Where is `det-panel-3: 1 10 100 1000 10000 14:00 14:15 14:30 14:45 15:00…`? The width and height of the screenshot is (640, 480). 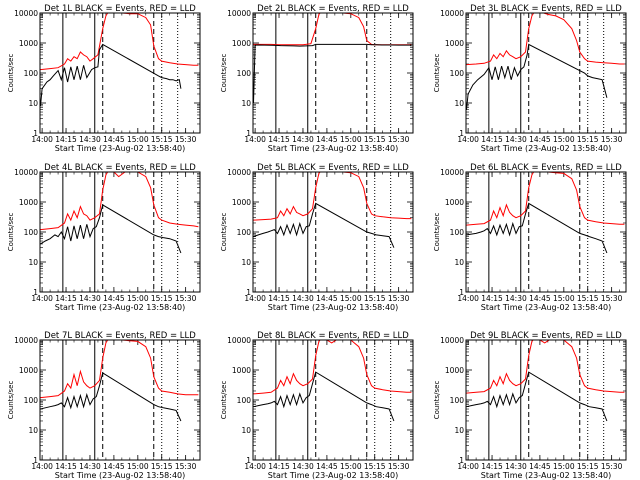
det-panel-3: 1 10 100 1000 10000 14:00 14:15 14:30 14:45 15:00… is located at coordinates (530, 78).